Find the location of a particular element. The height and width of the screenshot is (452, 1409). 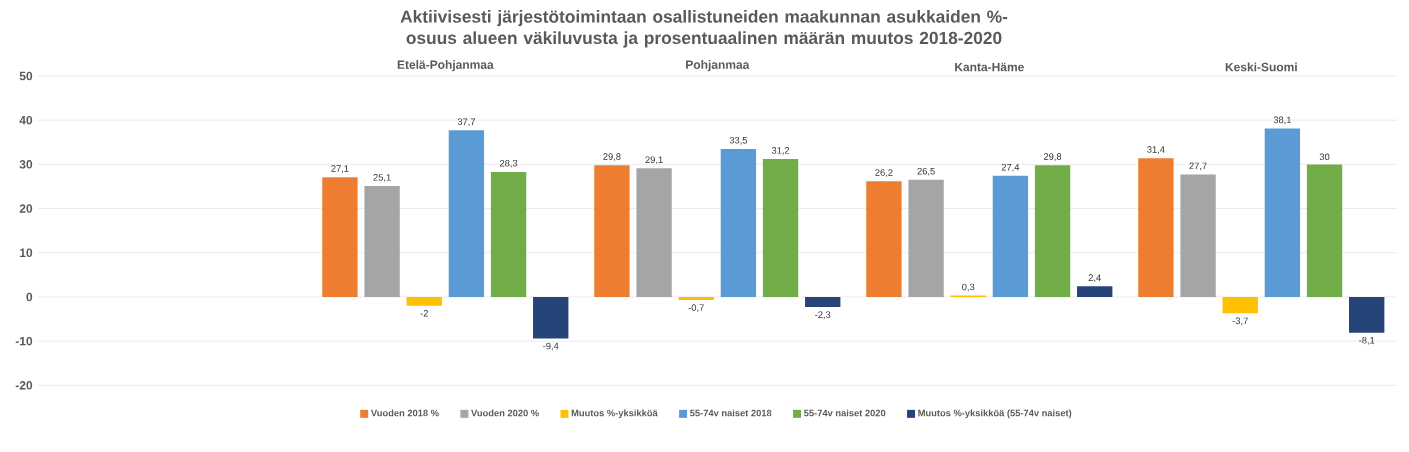

x-tick-label: Etelä-Pohjanmaa is located at coordinates (445, 66).